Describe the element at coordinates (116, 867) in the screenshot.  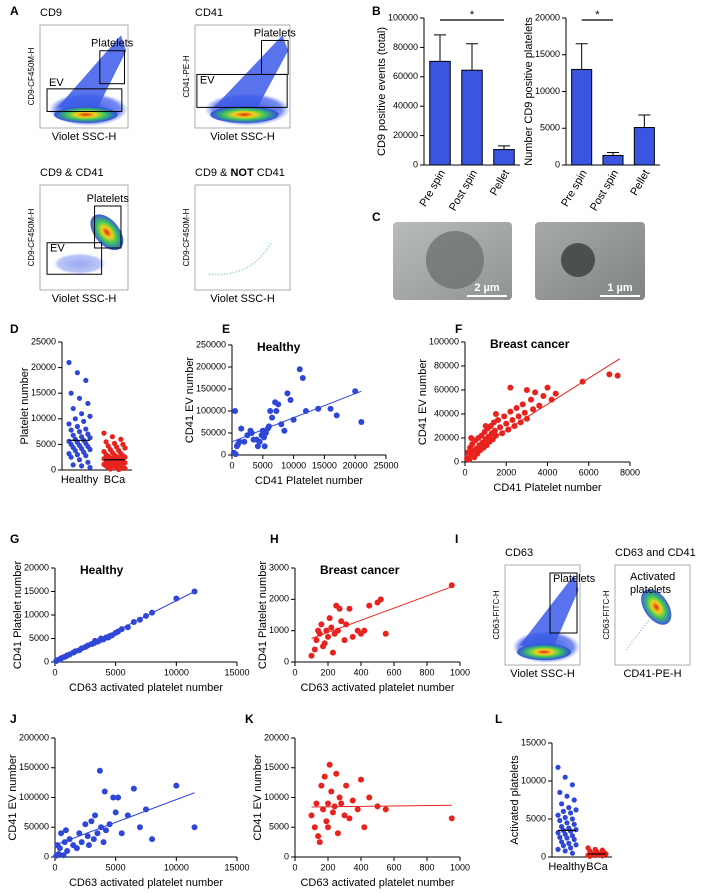
I see `x-tick-label: 5000` at that location.